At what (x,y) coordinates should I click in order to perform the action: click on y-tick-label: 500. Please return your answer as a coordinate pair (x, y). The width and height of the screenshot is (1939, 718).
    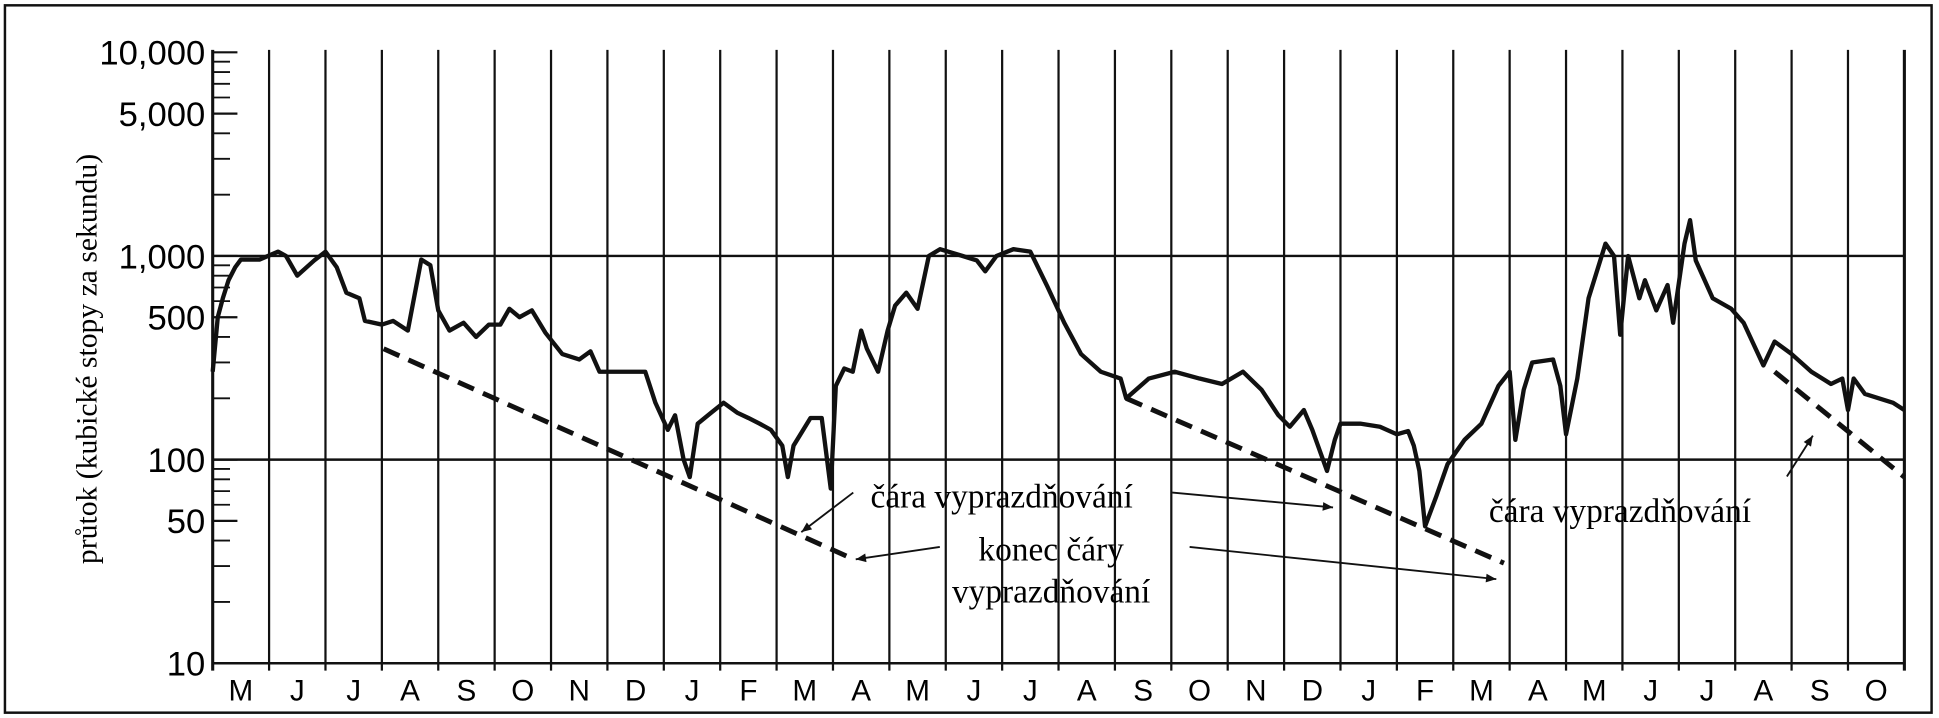
    Looking at the image, I should click on (177, 319).